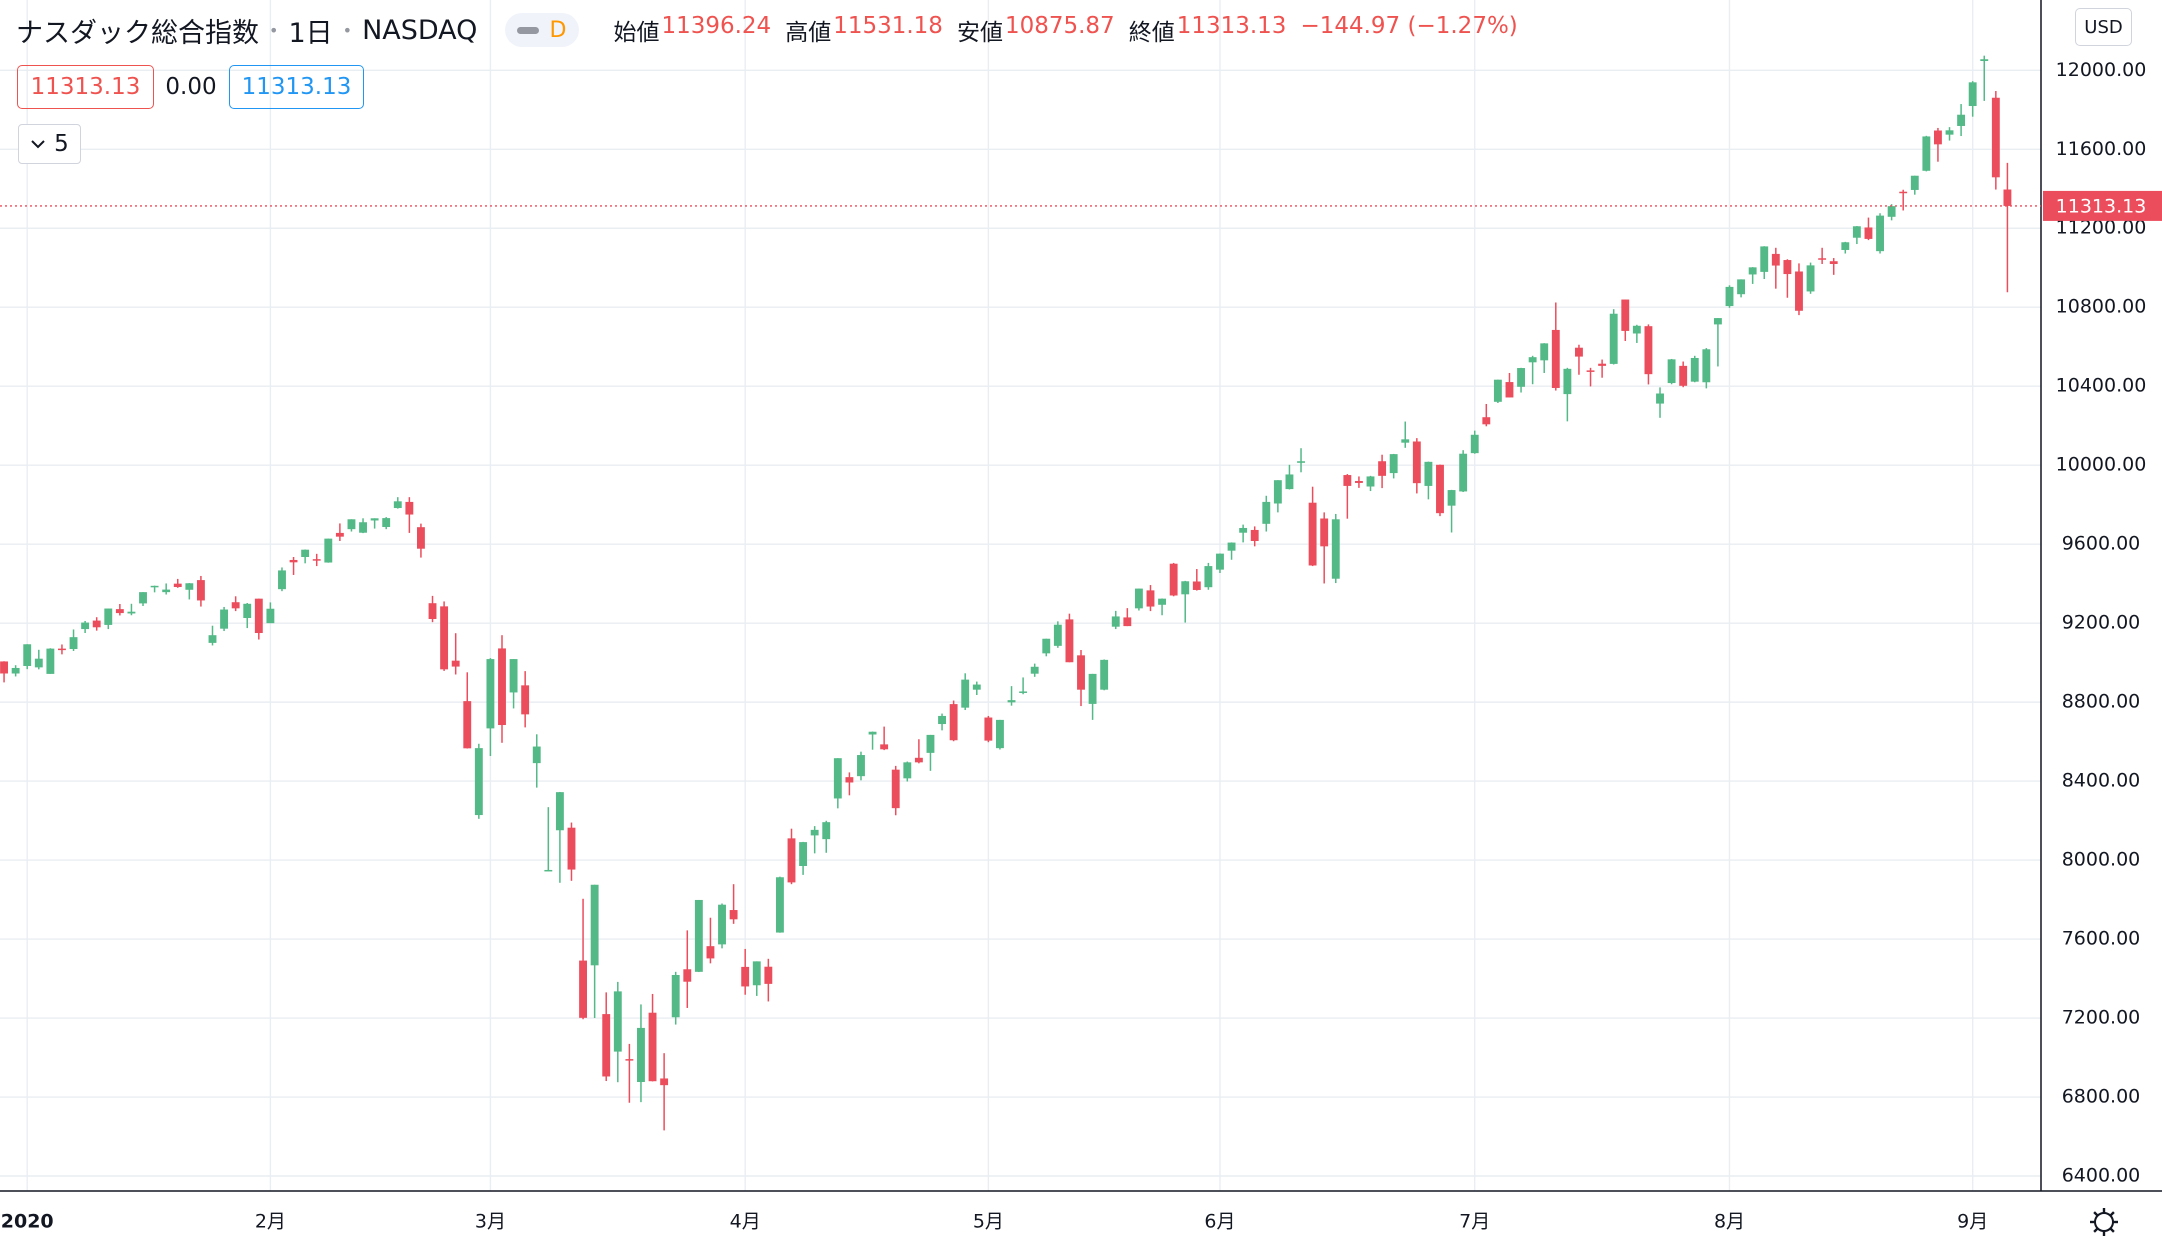 The height and width of the screenshot is (1242, 2162). What do you see at coordinates (2101, 1018) in the screenshot?
I see `y-tick-label: 7200.00` at bounding box center [2101, 1018].